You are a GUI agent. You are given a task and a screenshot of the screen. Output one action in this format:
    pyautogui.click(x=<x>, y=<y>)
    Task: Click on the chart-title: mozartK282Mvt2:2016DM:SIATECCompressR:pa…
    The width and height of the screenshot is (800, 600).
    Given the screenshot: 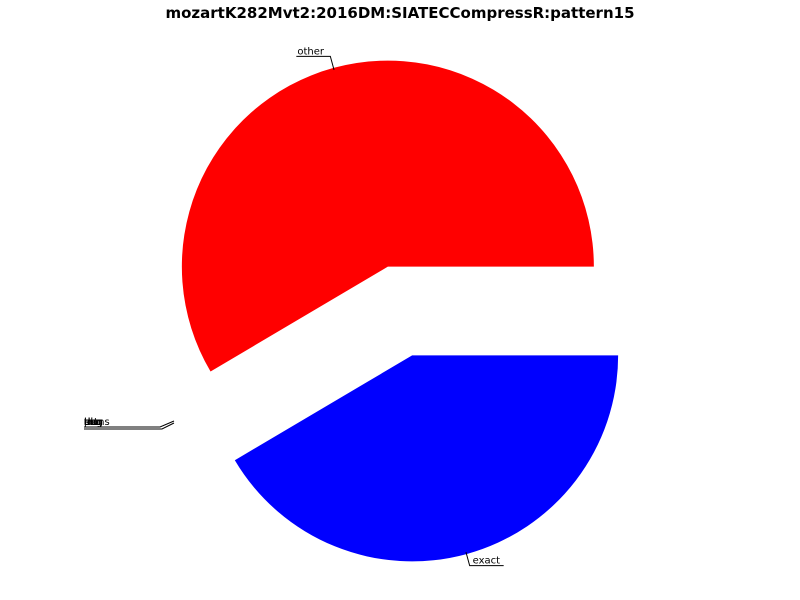 What is the action you would take?
    pyautogui.click(x=399, y=13)
    